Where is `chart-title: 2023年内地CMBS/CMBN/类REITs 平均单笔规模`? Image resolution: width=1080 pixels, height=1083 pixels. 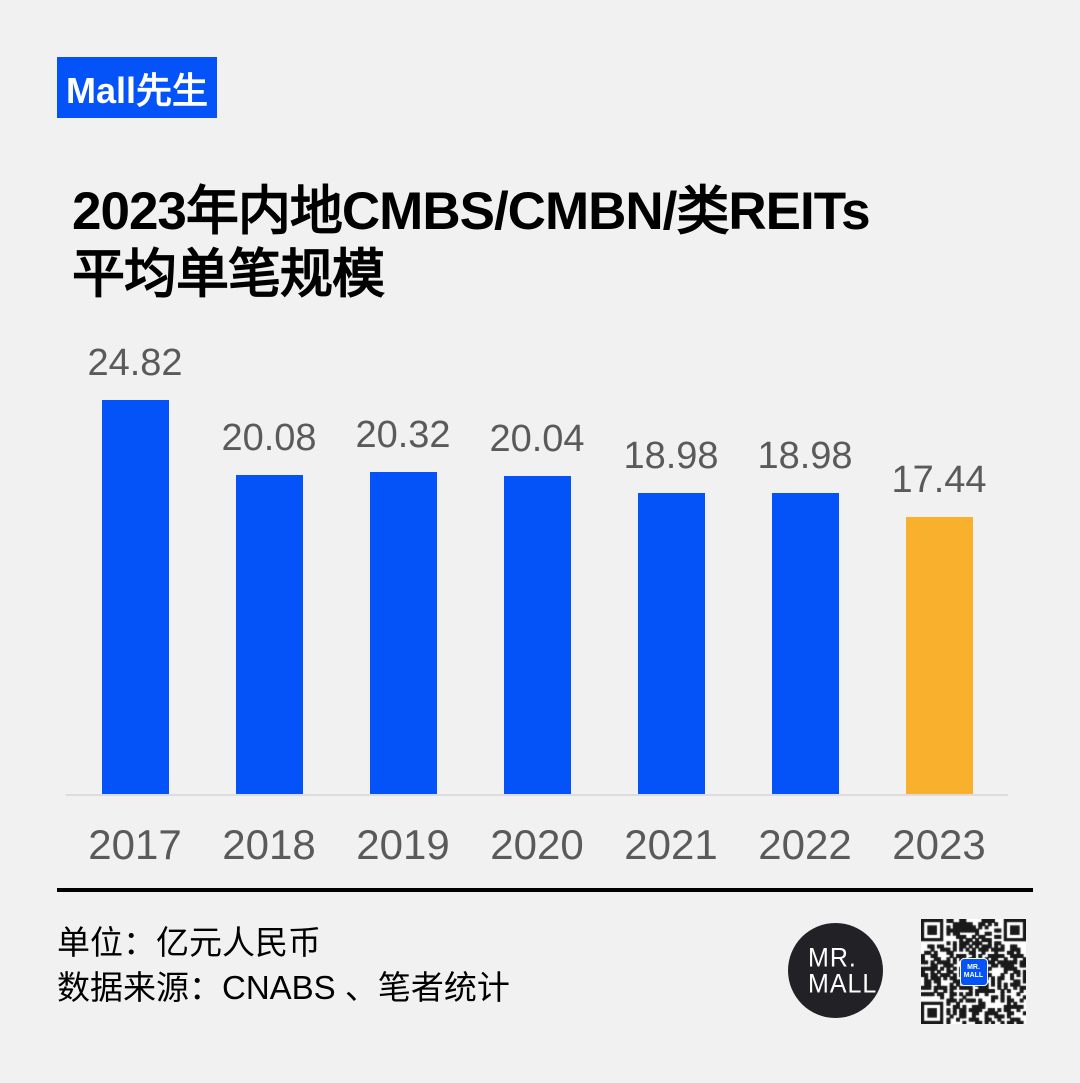 chart-title: 2023年内地CMBS/CMBN/类REITs 平均单笔规模 is located at coordinates (471, 243).